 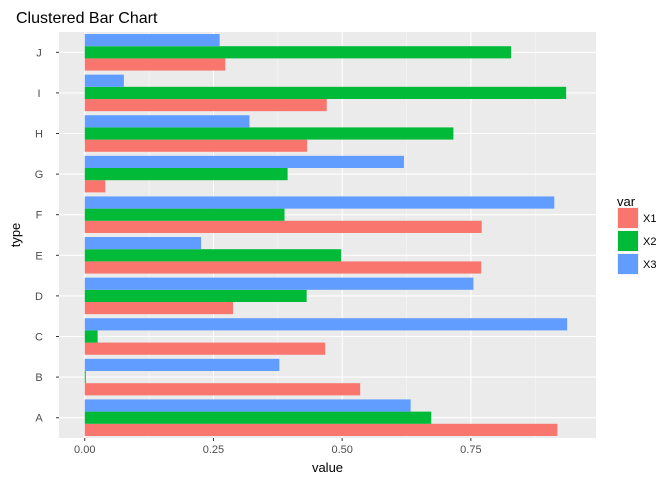 I want to click on bar-H-X1, so click(x=196, y=145).